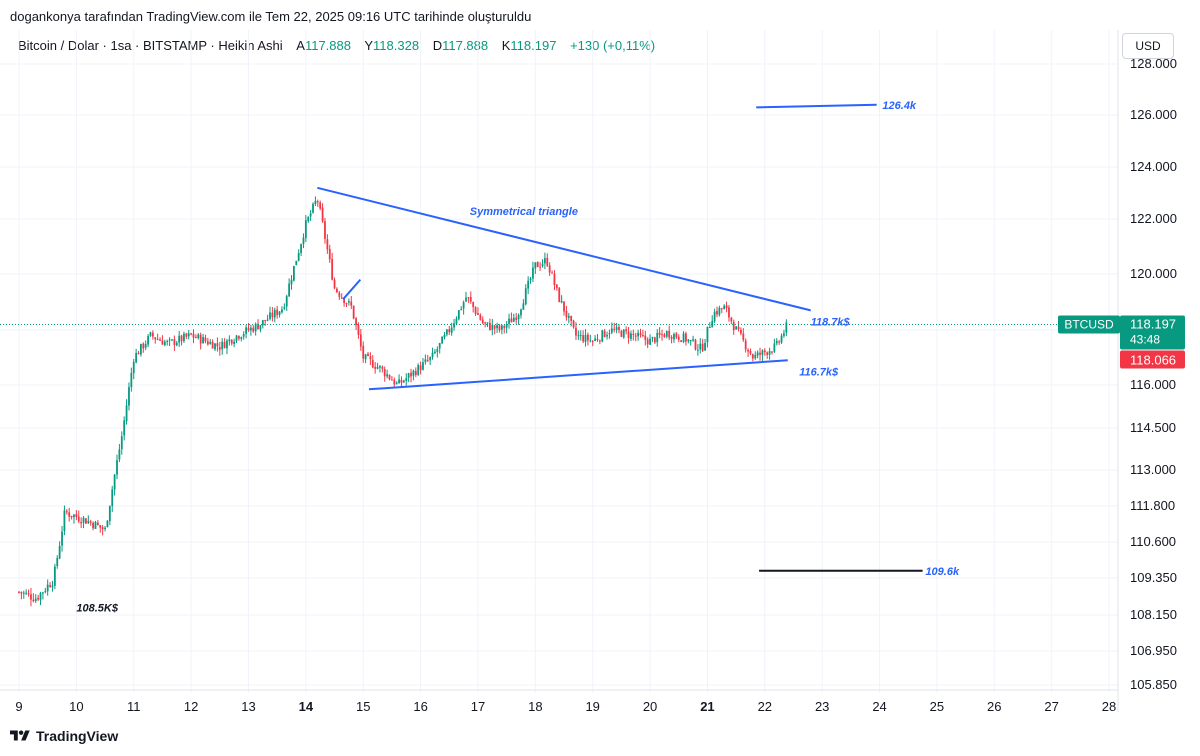 This screenshot has width=1200, height=756. What do you see at coordinates (899, 106) in the screenshot?
I see `annotation-label: 126.4k` at bounding box center [899, 106].